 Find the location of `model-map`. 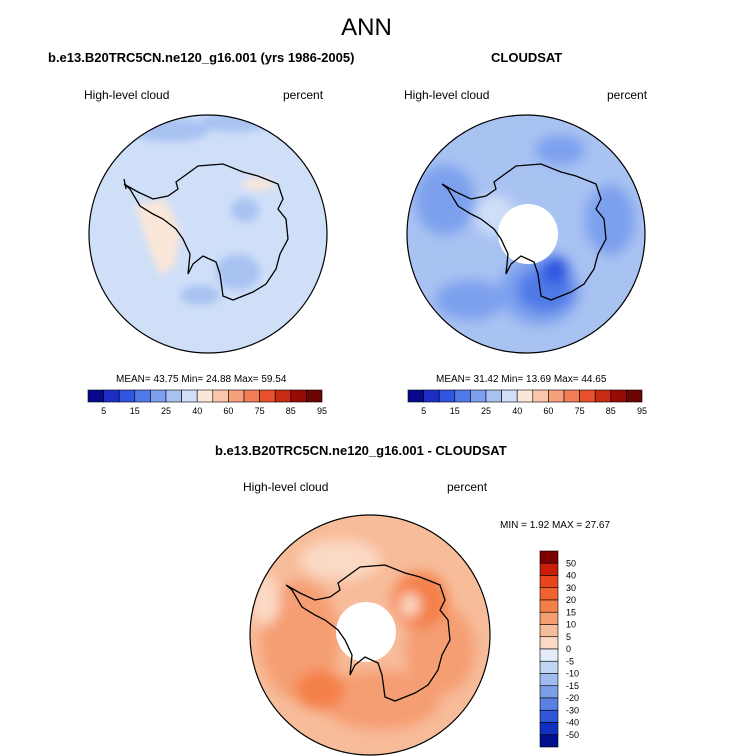

model-map is located at coordinates (208, 234).